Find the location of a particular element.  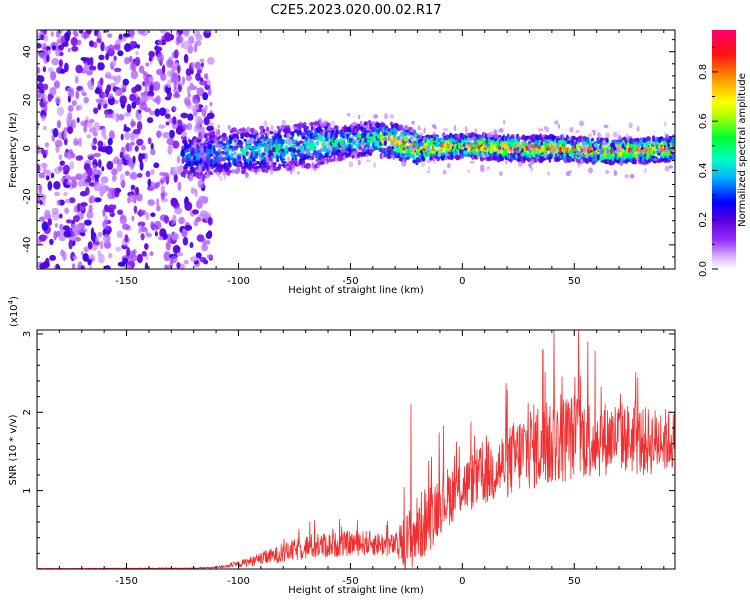

x-tick-label: 50 is located at coordinates (574, 281).